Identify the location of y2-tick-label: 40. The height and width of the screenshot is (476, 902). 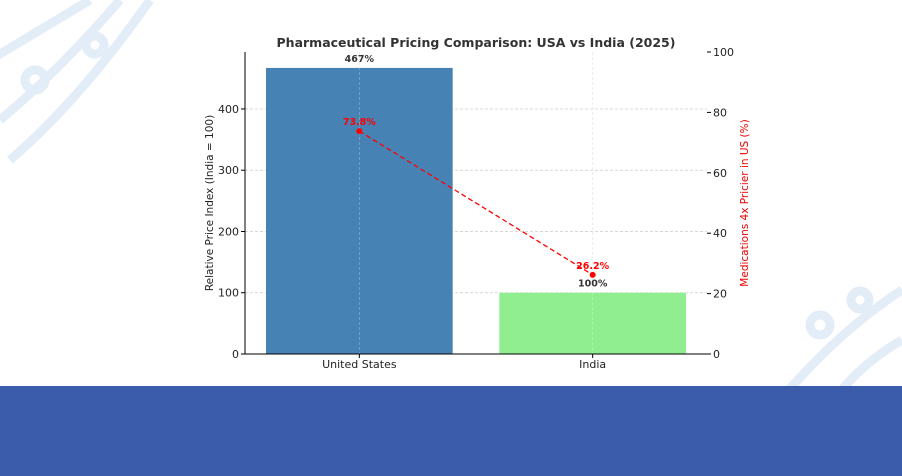
(720, 233).